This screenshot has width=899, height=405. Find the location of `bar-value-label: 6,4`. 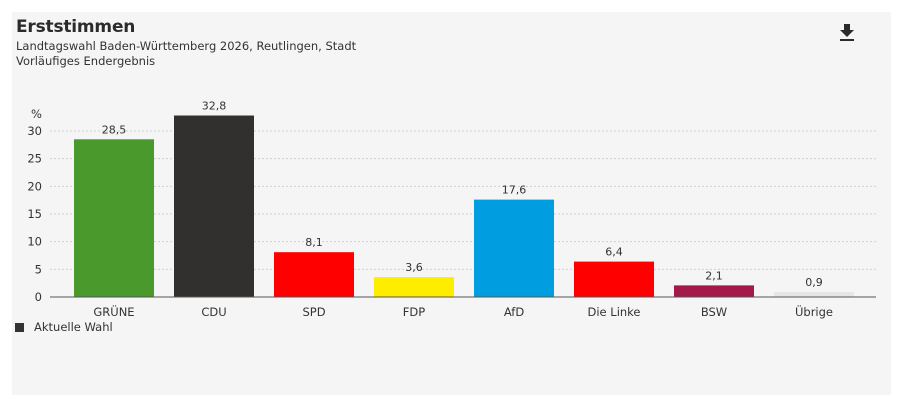

bar-value-label: 6,4 is located at coordinates (614, 252).